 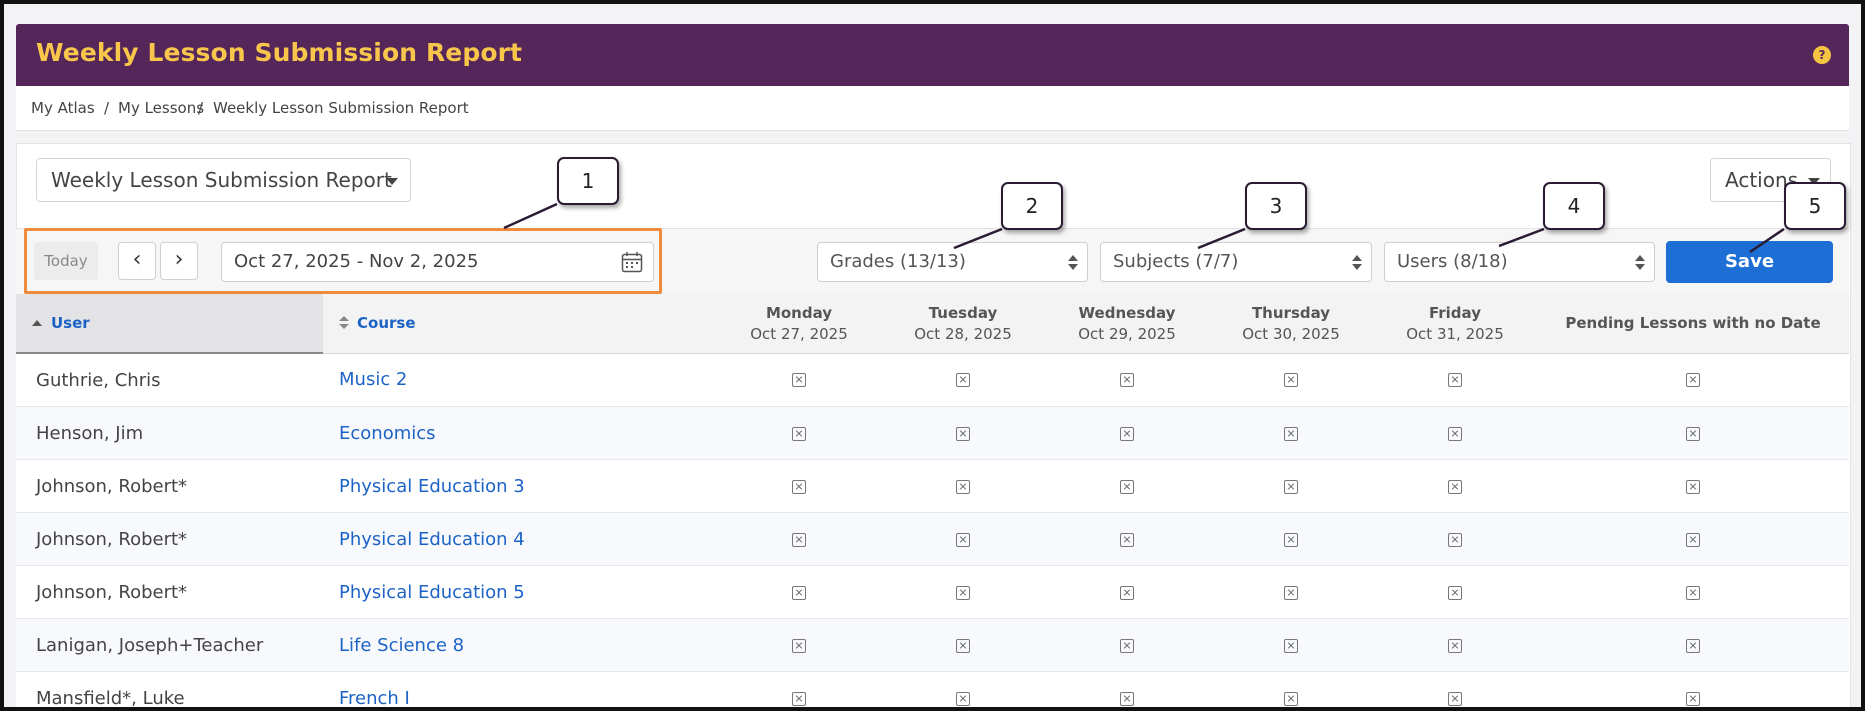 I want to click on breadcrumb-my-lessons: My Lessons, so click(x=161, y=108).